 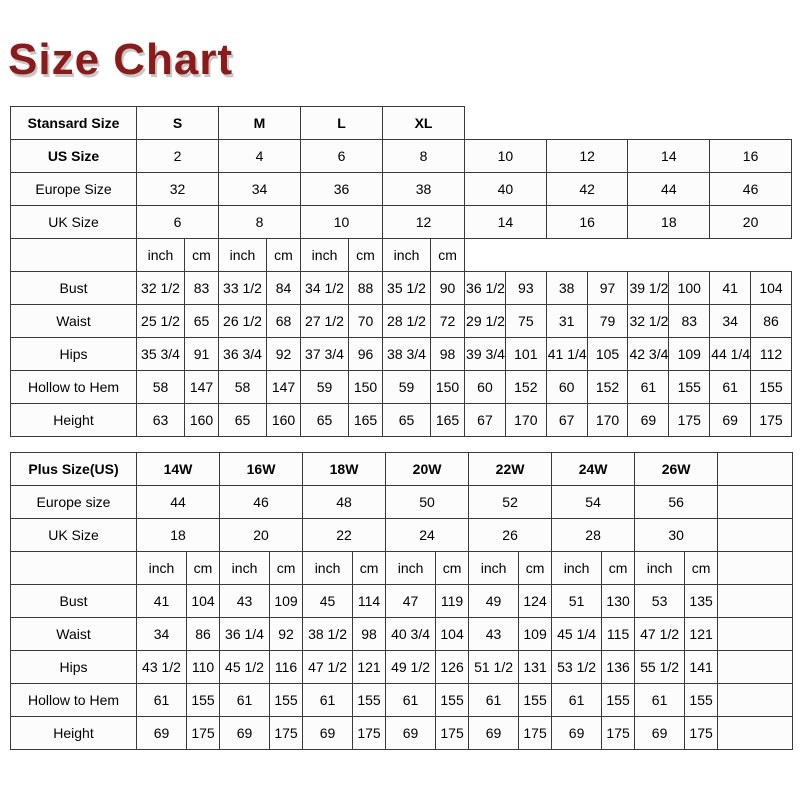 What do you see at coordinates (73, 156) in the screenshot?
I see `row-label-us-size: US Size` at bounding box center [73, 156].